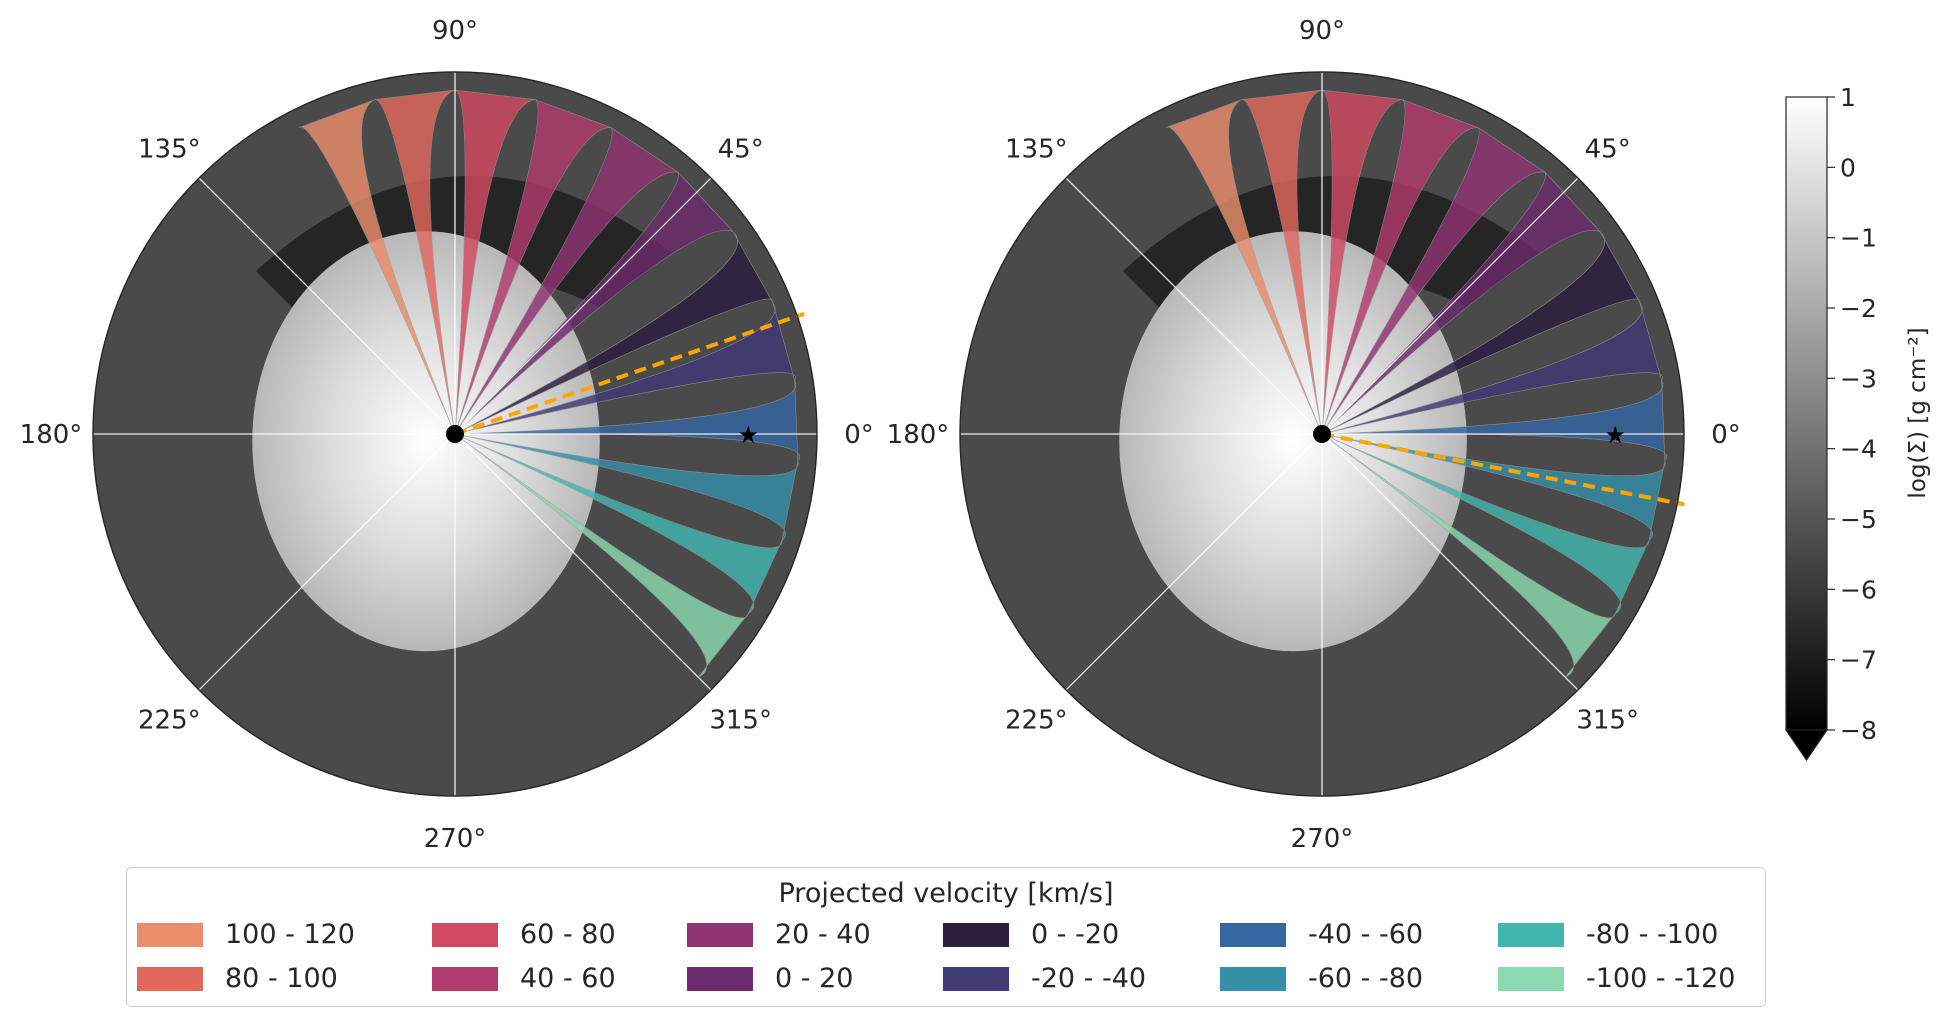 Image resolution: width=1943 pixels, height=1025 pixels. Describe the element at coordinates (1806, 413) in the screenshot. I see `colorbar-gradient` at that location.